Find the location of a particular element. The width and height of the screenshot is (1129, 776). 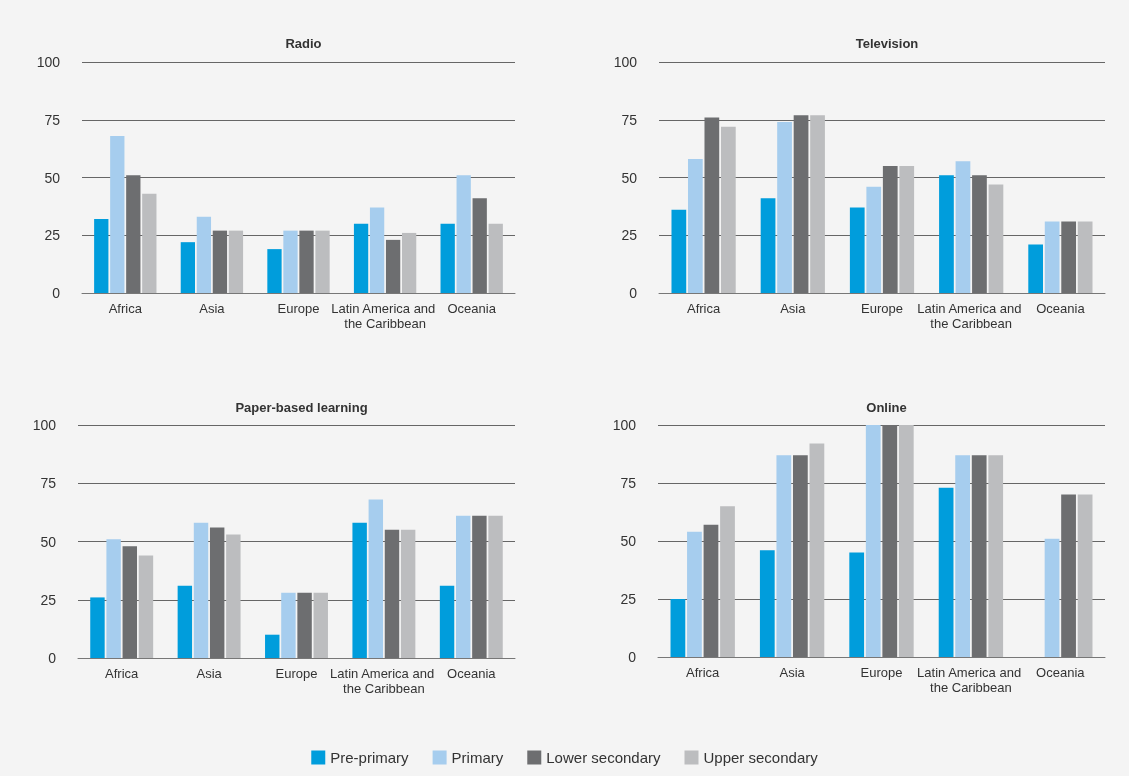

chart-title: Radio is located at coordinates (303, 43).